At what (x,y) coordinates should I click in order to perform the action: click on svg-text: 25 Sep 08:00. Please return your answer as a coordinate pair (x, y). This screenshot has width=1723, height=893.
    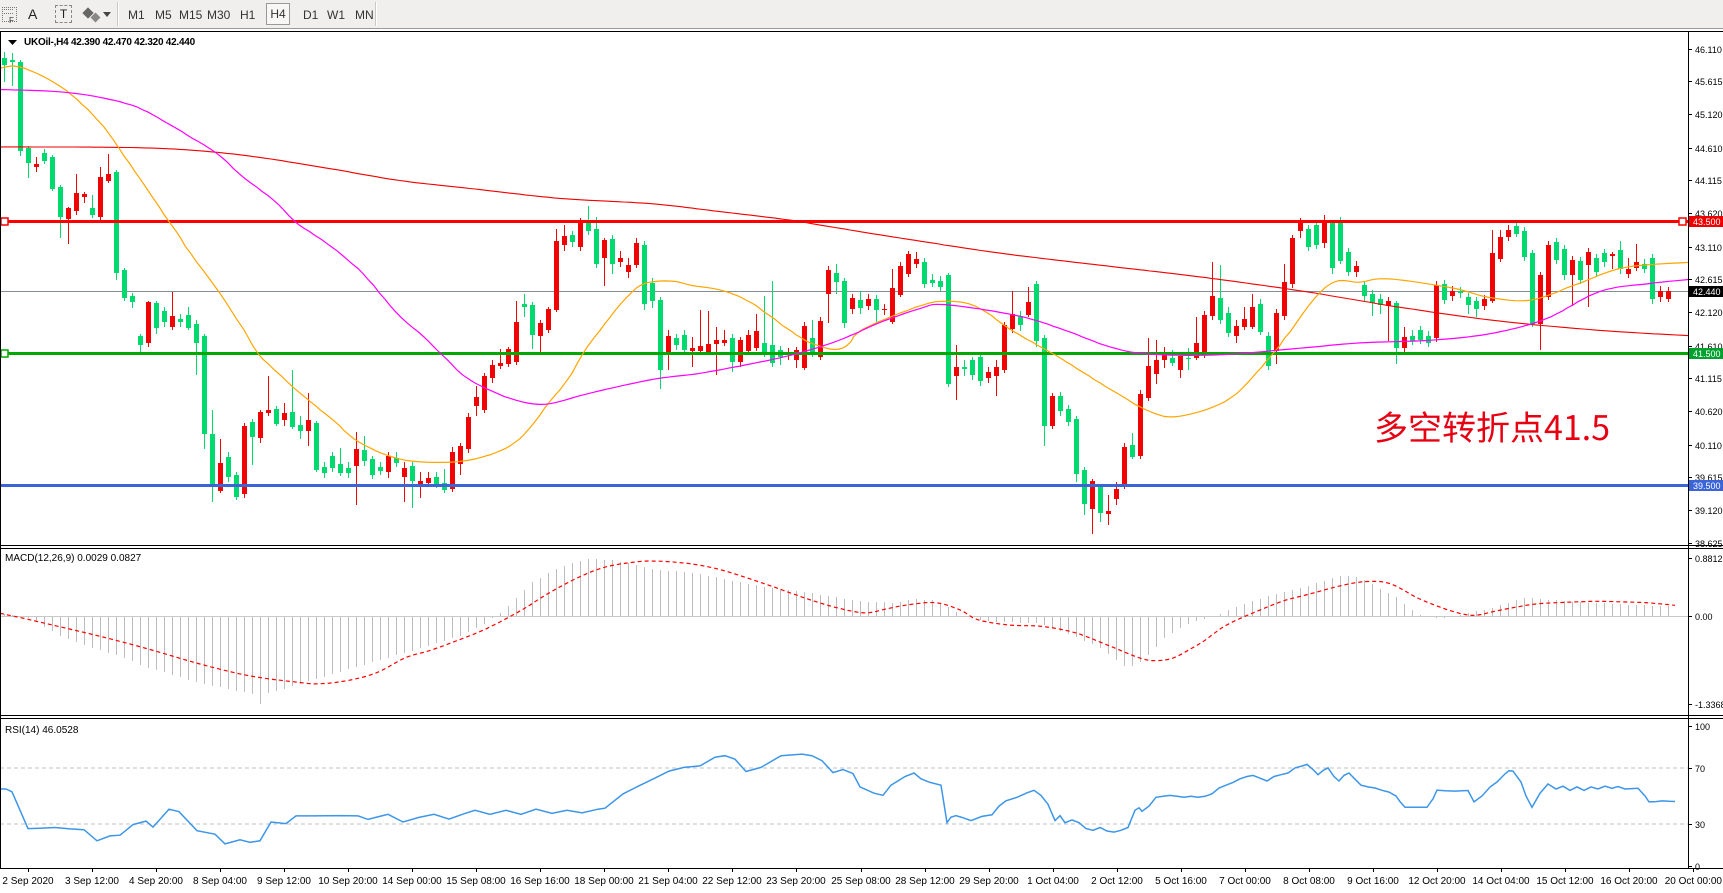
    Looking at the image, I should click on (861, 881).